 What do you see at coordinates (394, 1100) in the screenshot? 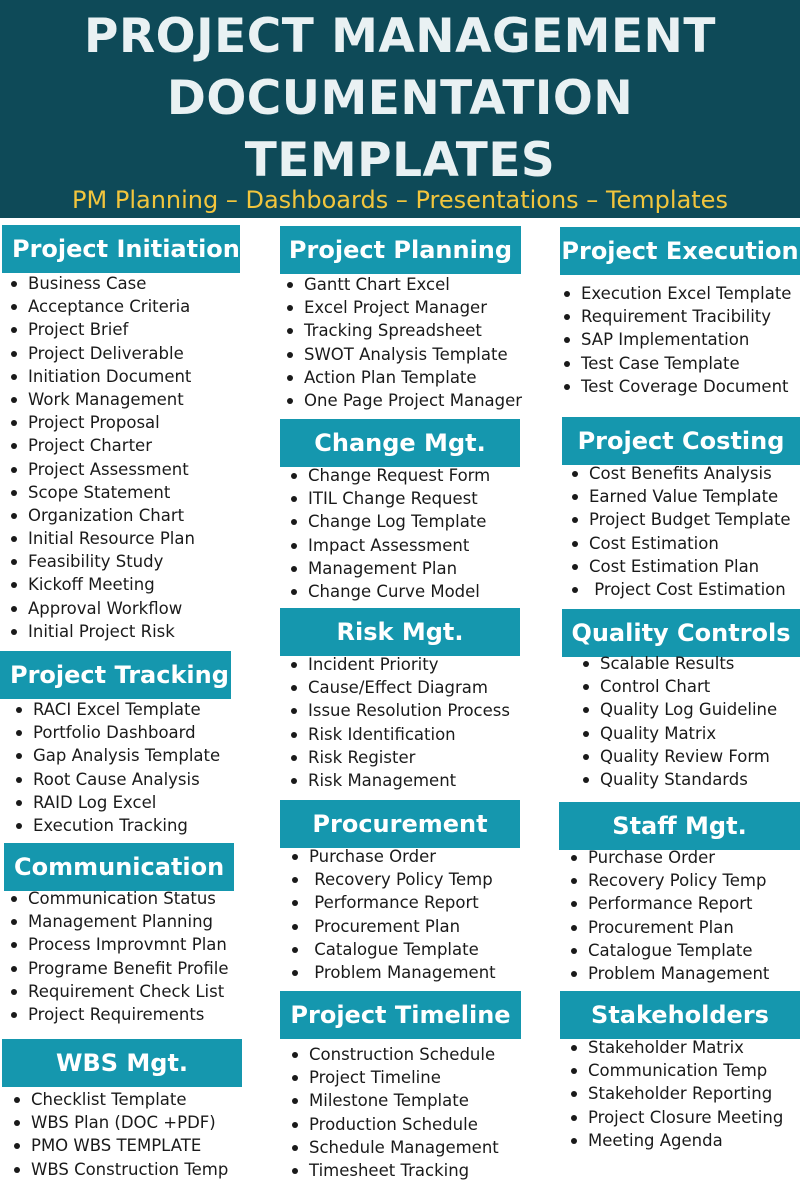
I see `list-item: Milestone Template` at bounding box center [394, 1100].